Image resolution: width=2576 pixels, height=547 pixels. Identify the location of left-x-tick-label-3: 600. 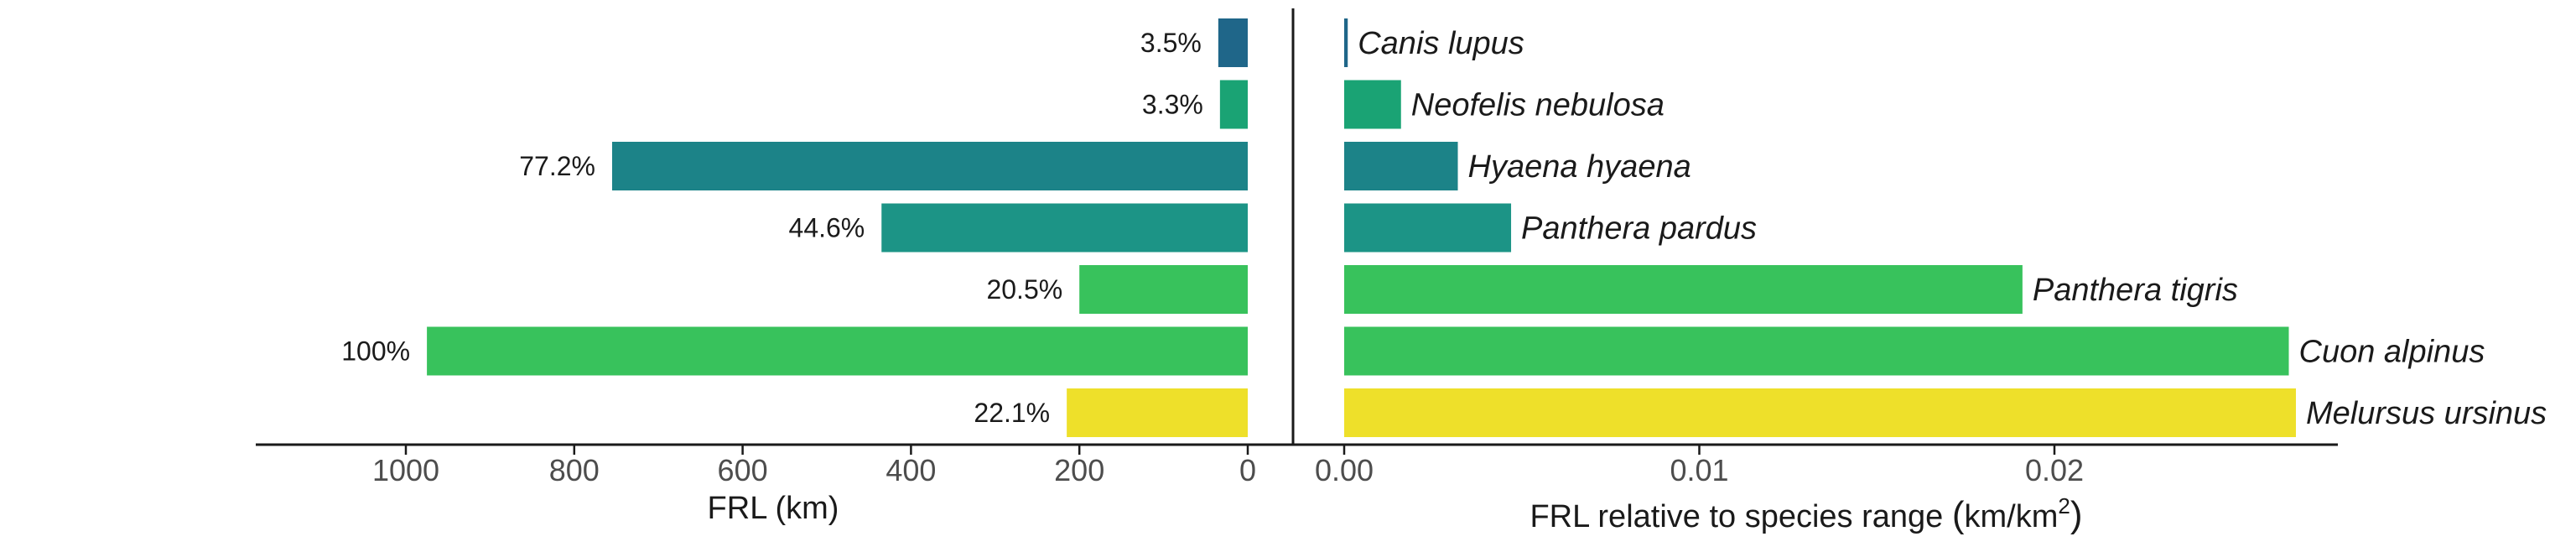
(743, 470).